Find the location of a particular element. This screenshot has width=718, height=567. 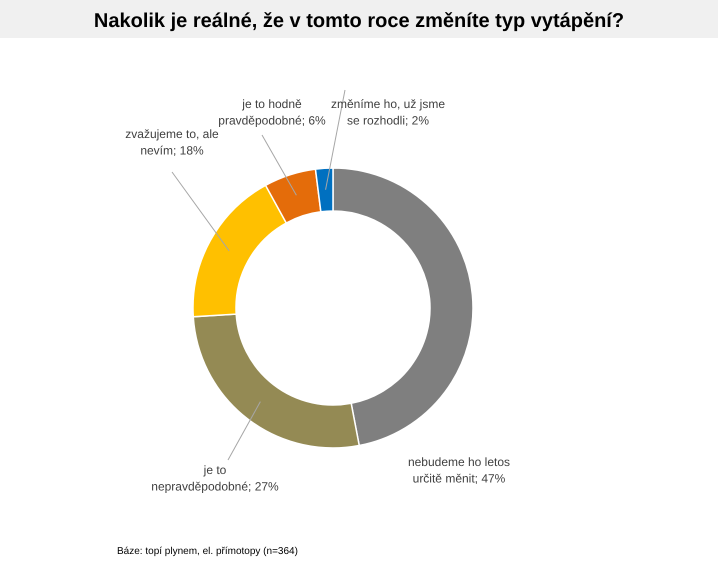

slice-label: změníme ho, už jsme se rozhodli; 2% is located at coordinates (388, 112).